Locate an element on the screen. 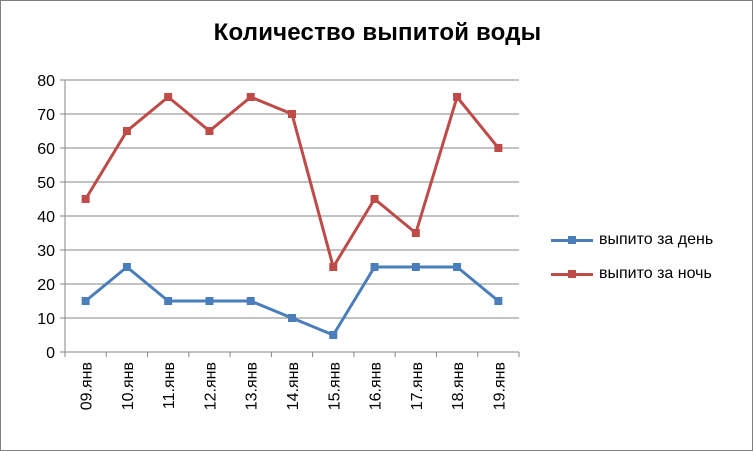  legend-item-day: выпито за день is located at coordinates (631, 240).